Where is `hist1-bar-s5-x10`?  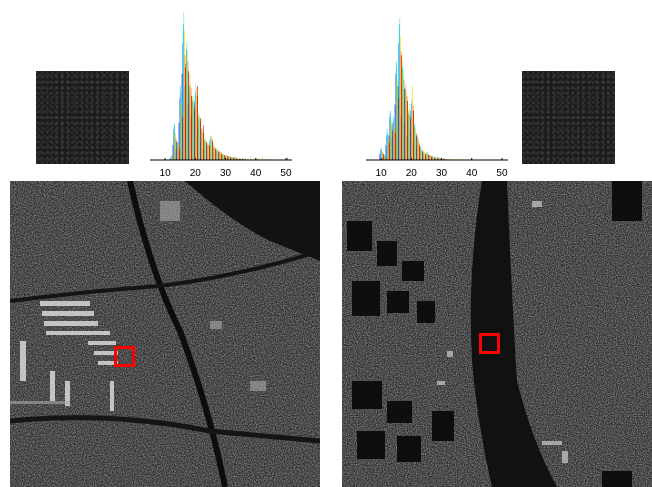
hist1-bar-s5-x10 is located at coordinates (383, 156).